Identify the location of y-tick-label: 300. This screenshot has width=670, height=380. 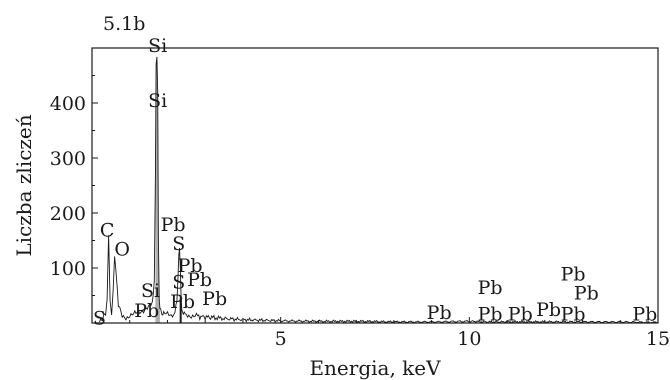
(68, 159).